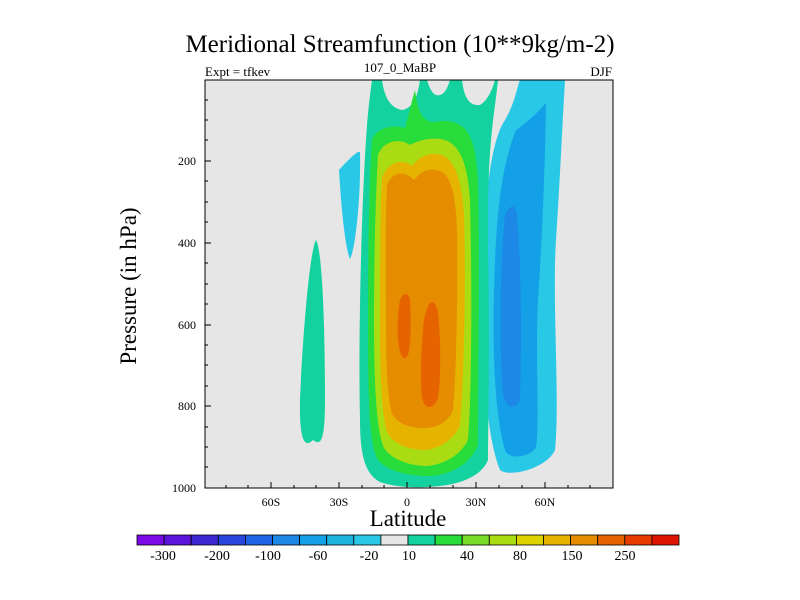 The width and height of the screenshot is (800, 600). Describe the element at coordinates (520, 556) in the screenshot. I see `colorbar-label: 80` at that location.